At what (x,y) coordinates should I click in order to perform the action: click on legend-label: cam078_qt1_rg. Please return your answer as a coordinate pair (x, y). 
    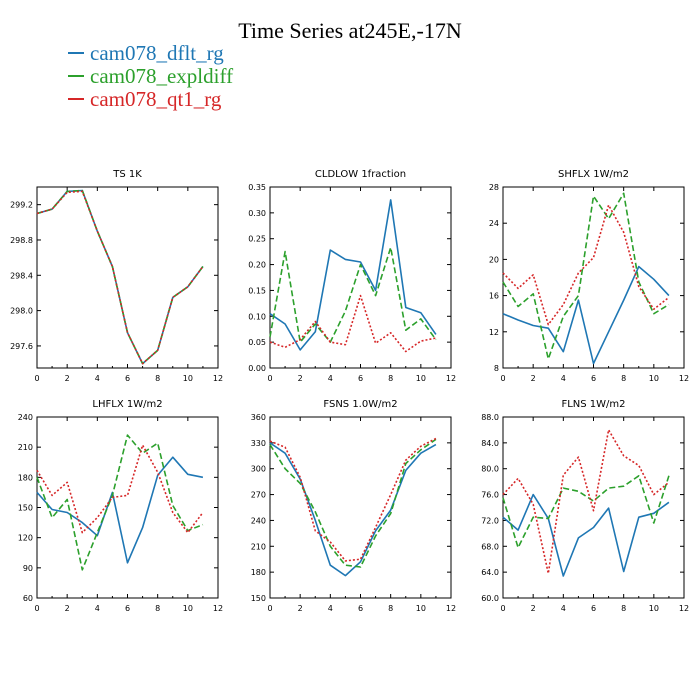
    Looking at the image, I should click on (156, 99).